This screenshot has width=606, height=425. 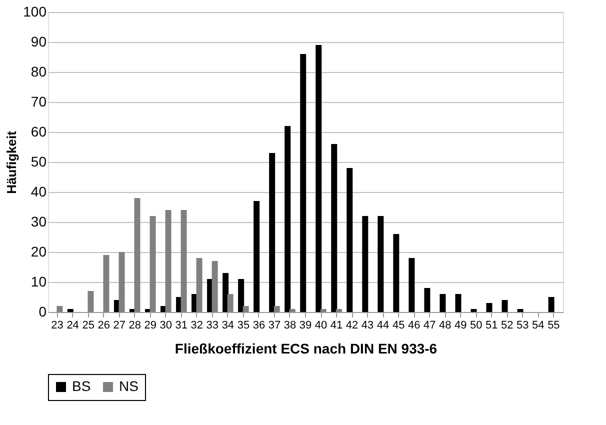 What do you see at coordinates (507, 326) in the screenshot?
I see `x-tick-label: 52` at bounding box center [507, 326].